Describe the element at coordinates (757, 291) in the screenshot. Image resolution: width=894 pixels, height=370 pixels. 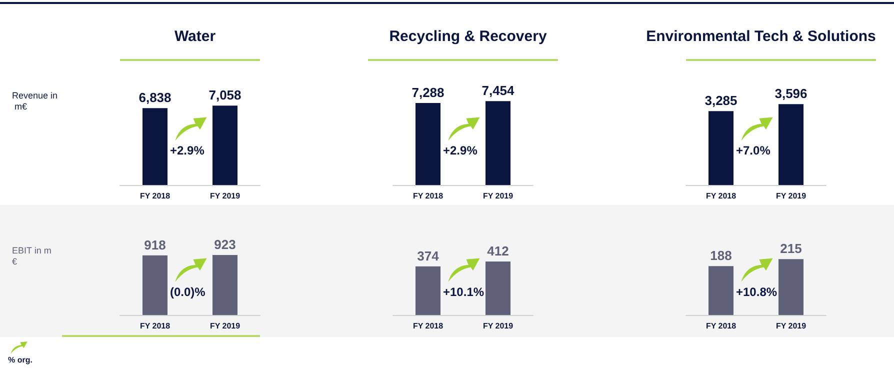
I see `annotation: +10.8%` at that location.